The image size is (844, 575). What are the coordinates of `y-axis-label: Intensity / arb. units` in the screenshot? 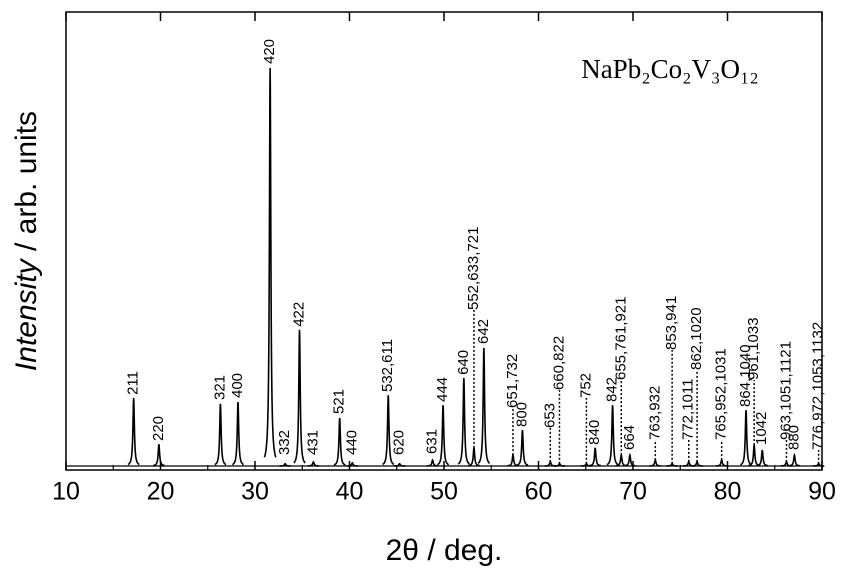 It's located at (26, 241).